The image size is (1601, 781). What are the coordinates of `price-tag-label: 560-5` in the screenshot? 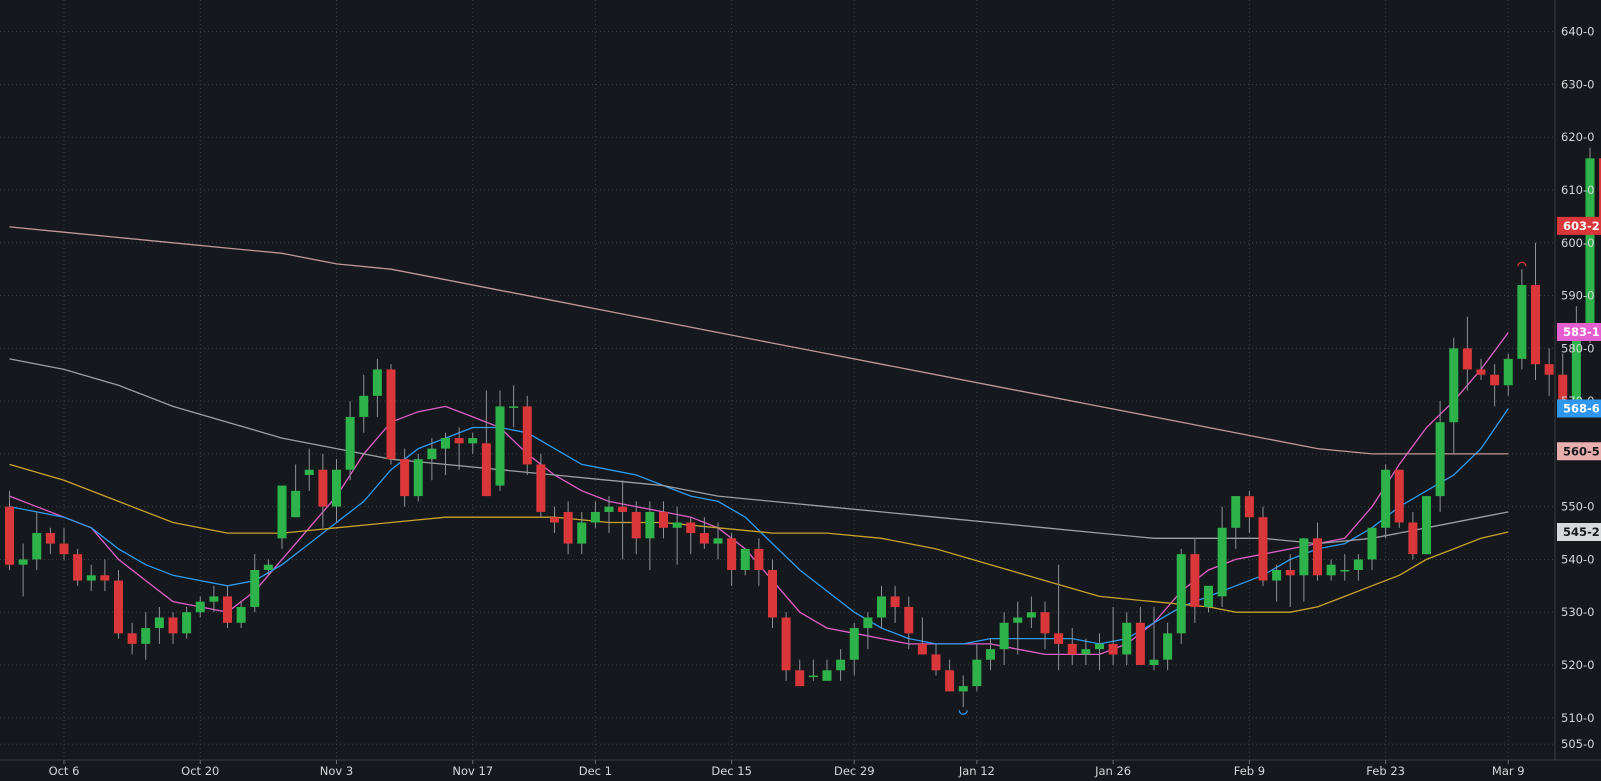 It's located at (1581, 451).